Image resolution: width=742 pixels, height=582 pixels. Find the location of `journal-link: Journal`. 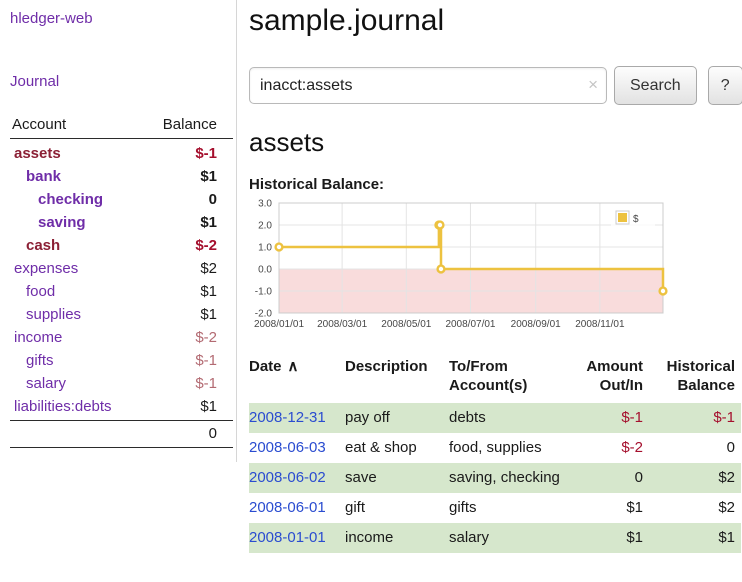

journal-link: Journal is located at coordinates (35, 81).